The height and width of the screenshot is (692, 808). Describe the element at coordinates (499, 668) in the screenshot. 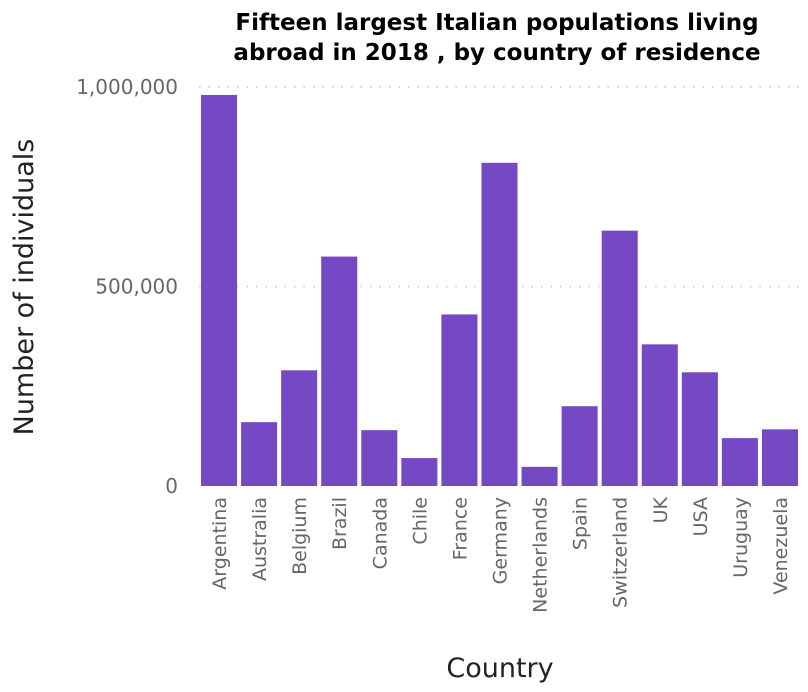

I see `x-axis-label: Country` at that location.